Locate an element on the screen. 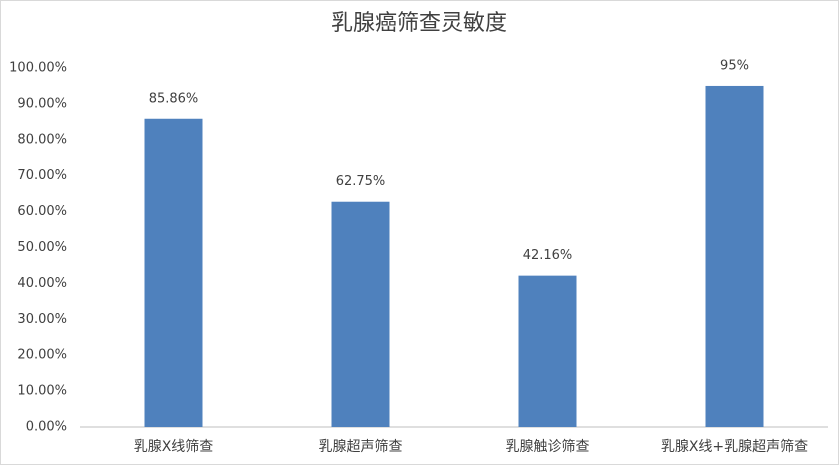 The width and height of the screenshot is (839, 465). y-tick-label: 0.00% is located at coordinates (46, 427).